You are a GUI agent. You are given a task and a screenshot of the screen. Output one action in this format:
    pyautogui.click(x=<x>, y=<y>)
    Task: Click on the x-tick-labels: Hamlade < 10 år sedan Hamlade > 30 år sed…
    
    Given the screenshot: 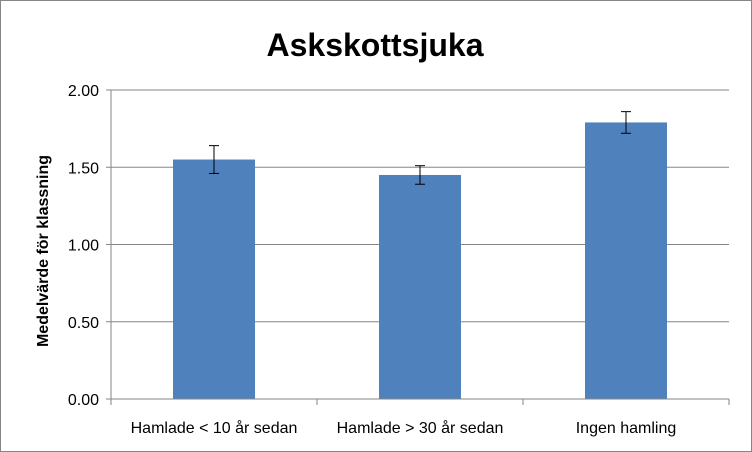 What is the action you would take?
    pyautogui.click(x=430, y=418)
    